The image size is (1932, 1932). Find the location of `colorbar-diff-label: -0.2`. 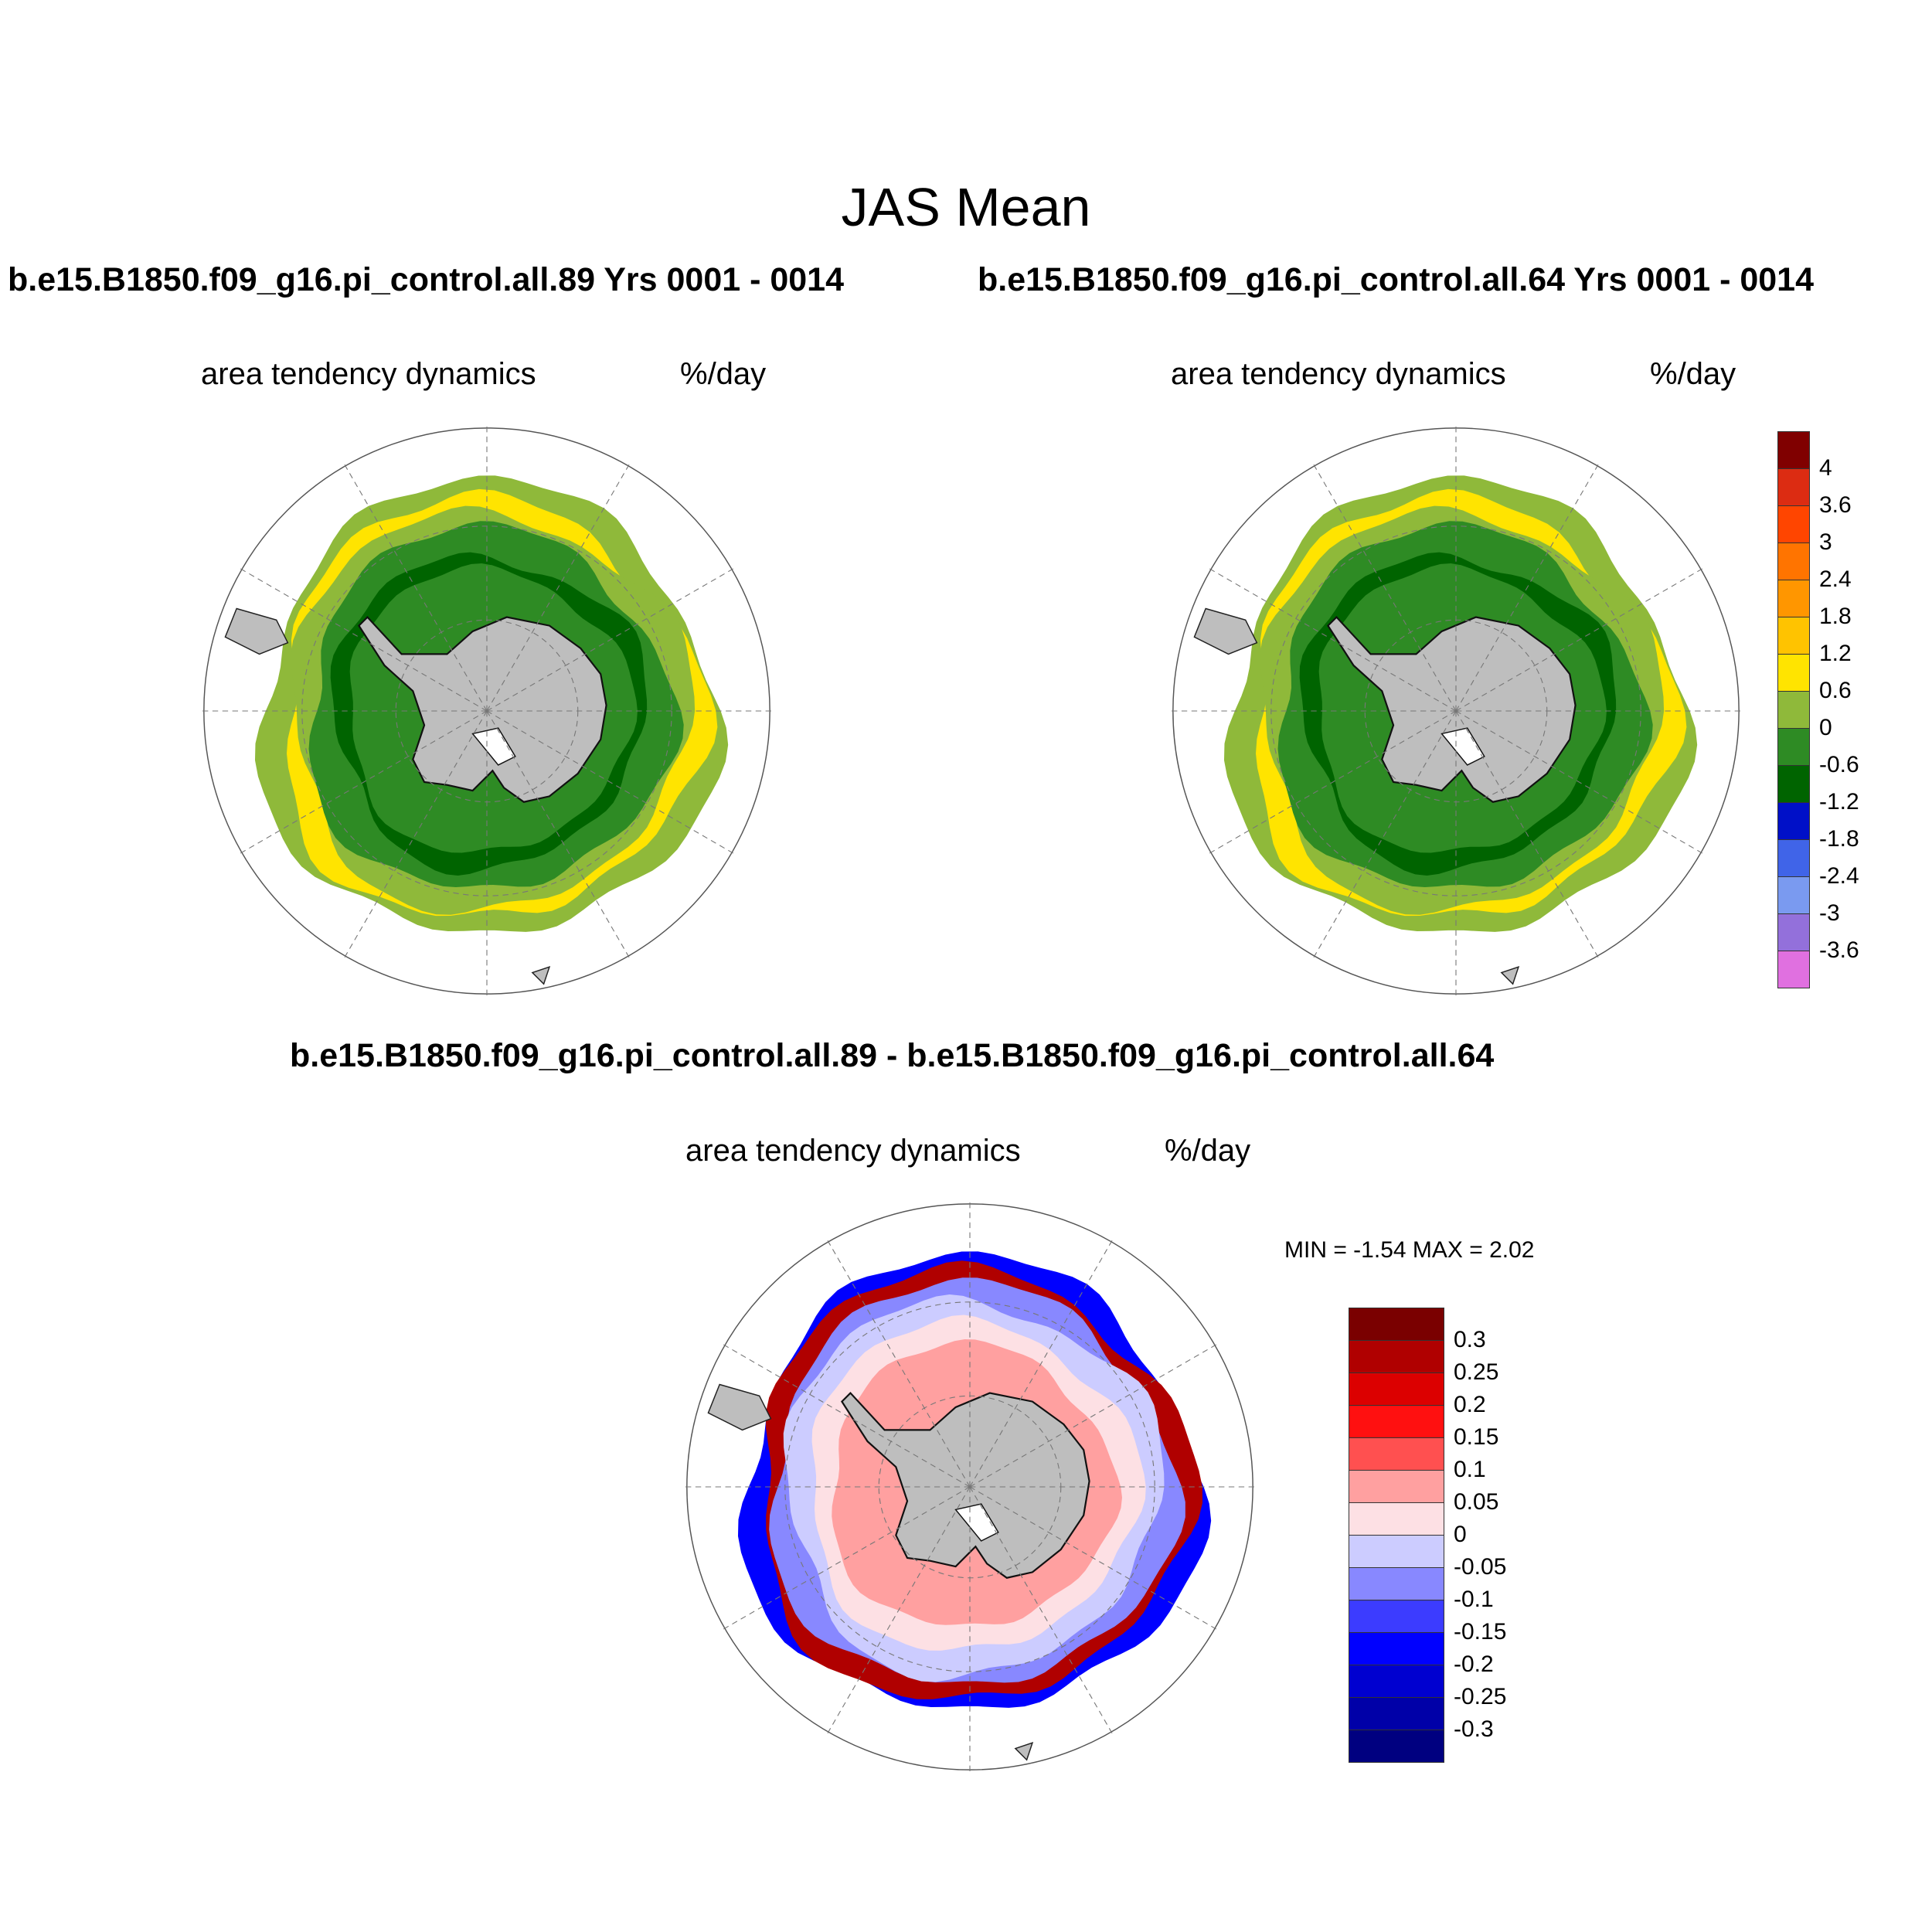

colorbar-diff-label: -0.2 is located at coordinates (1474, 1664).